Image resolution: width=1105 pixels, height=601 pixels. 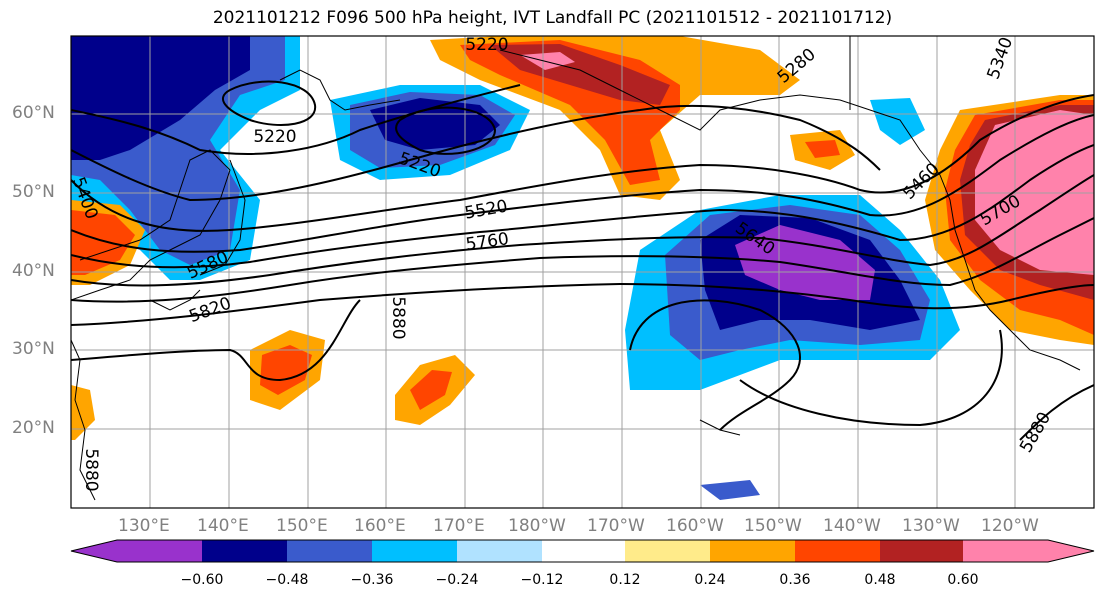 I want to click on lon-tick-label: 140°W, so click(x=852, y=526).